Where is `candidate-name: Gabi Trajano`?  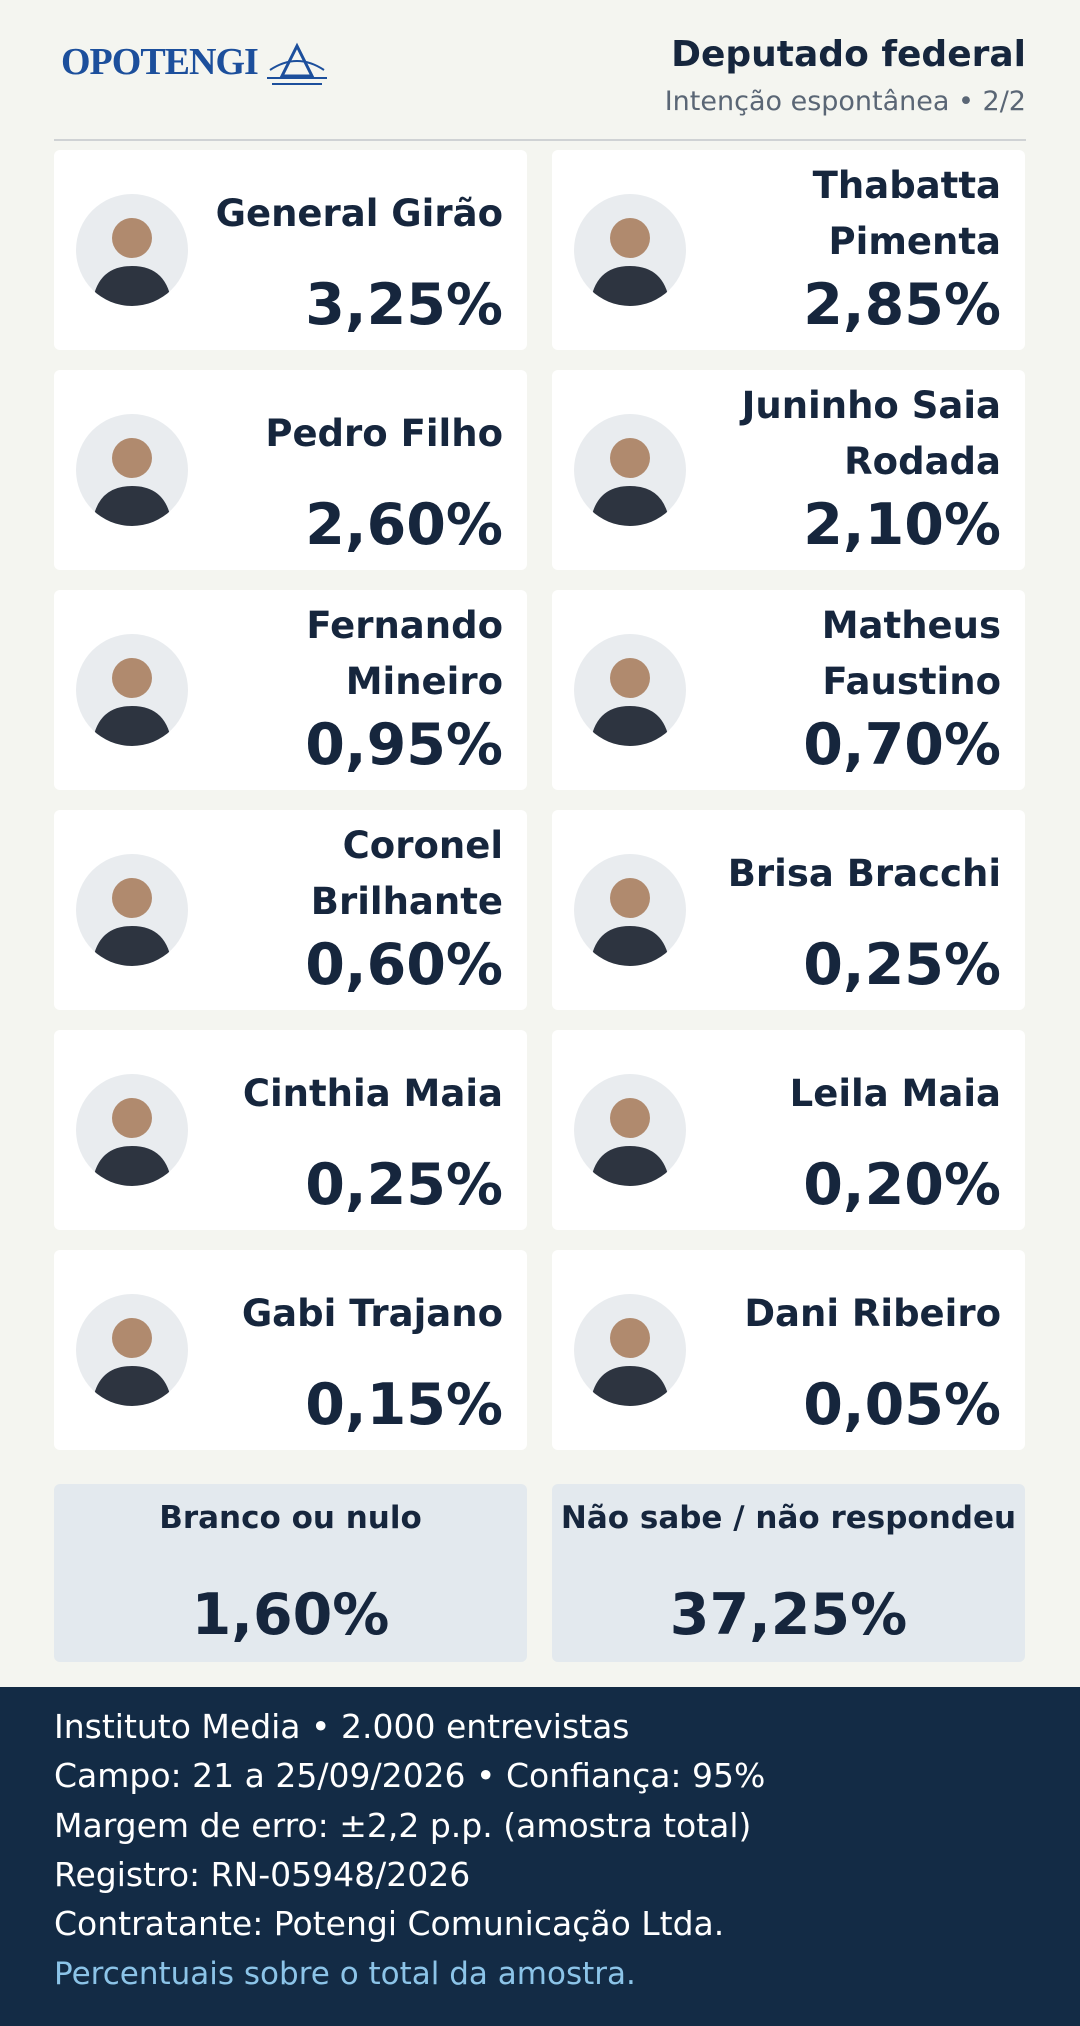
candidate-name: Gabi Trajano is located at coordinates (372, 1313).